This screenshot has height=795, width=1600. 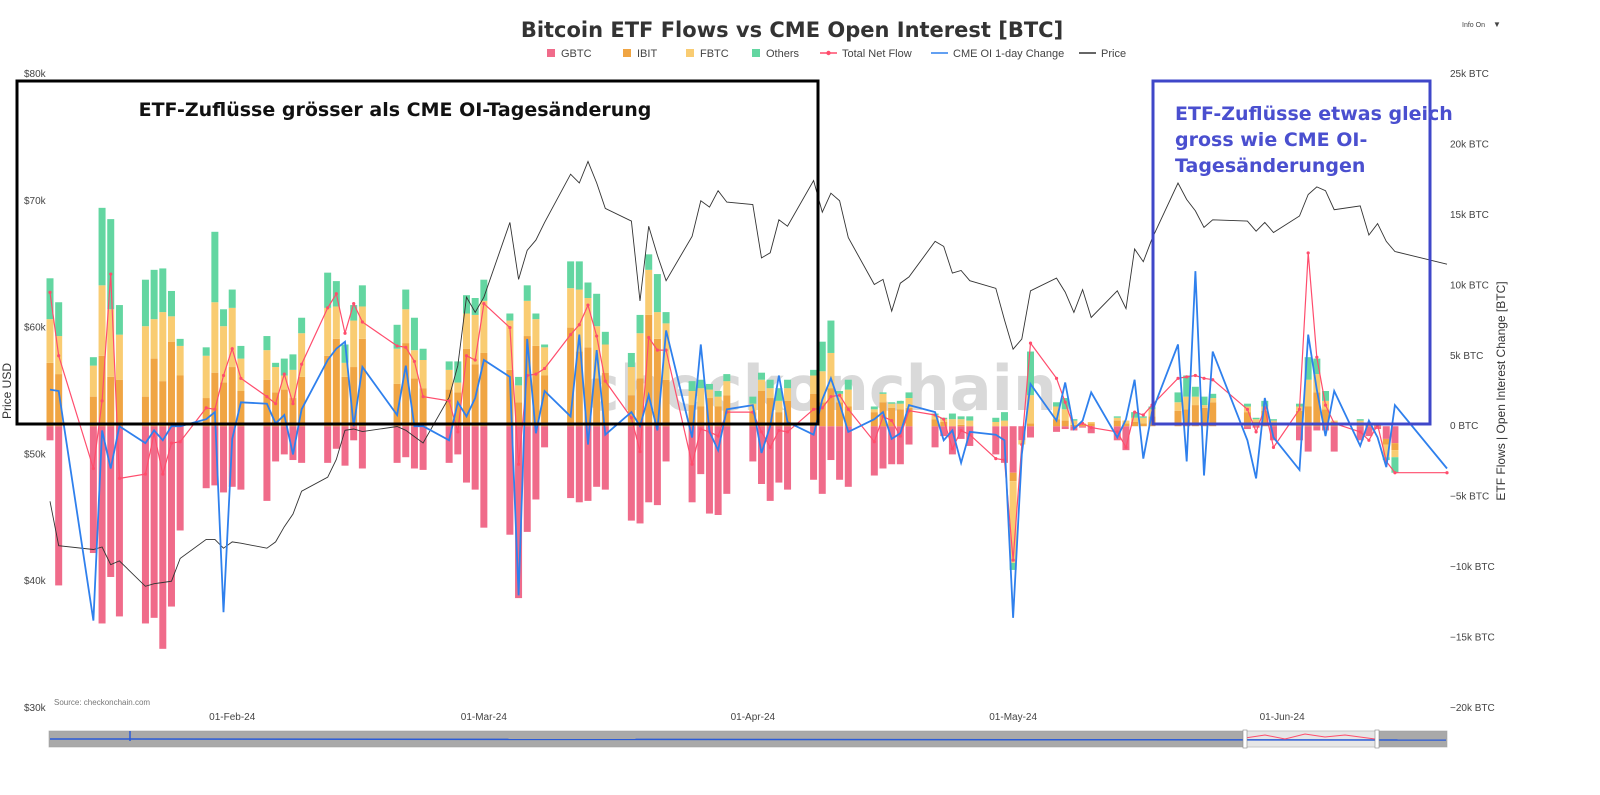 I want to click on legend-swatch-gbtc, so click(x=551, y=53).